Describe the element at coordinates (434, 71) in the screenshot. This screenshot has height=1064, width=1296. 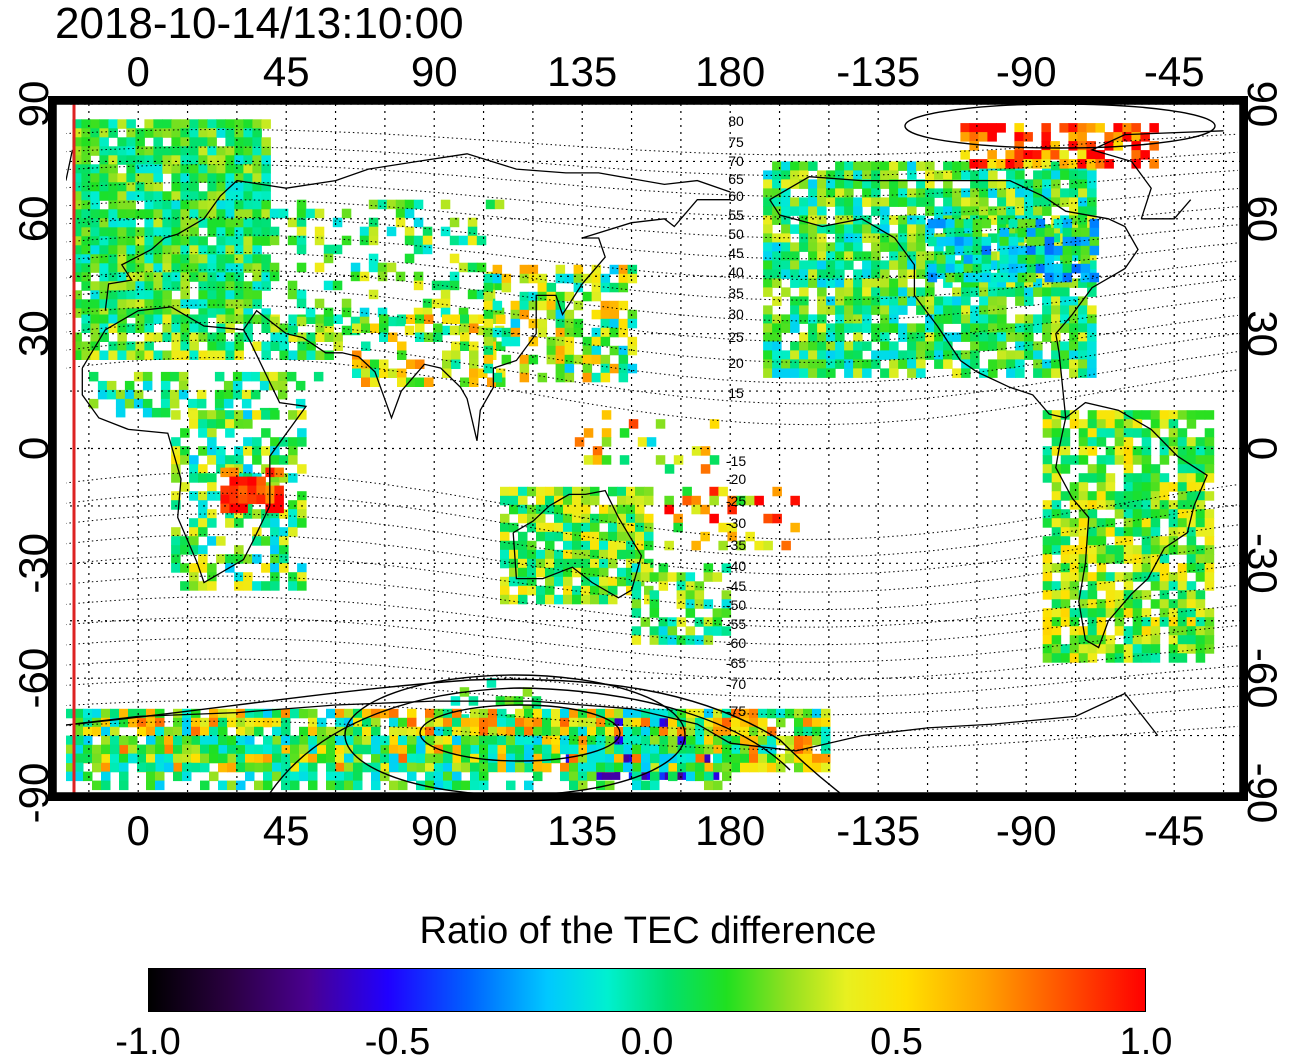
I see `lon-label-top: 90` at that location.